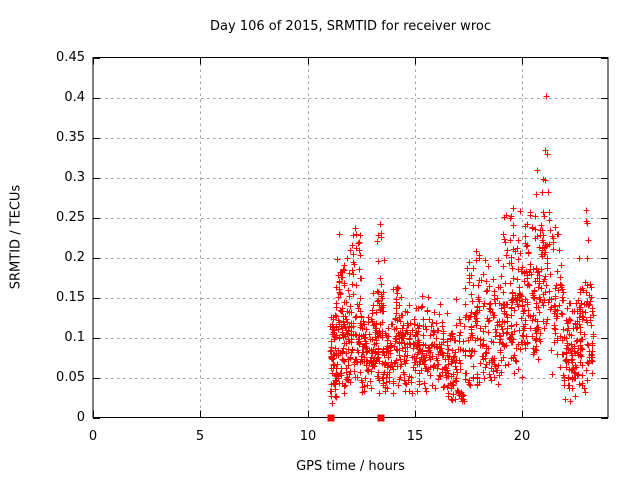 This screenshot has height=480, width=640. I want to click on x-tick-label: 5, so click(200, 436).